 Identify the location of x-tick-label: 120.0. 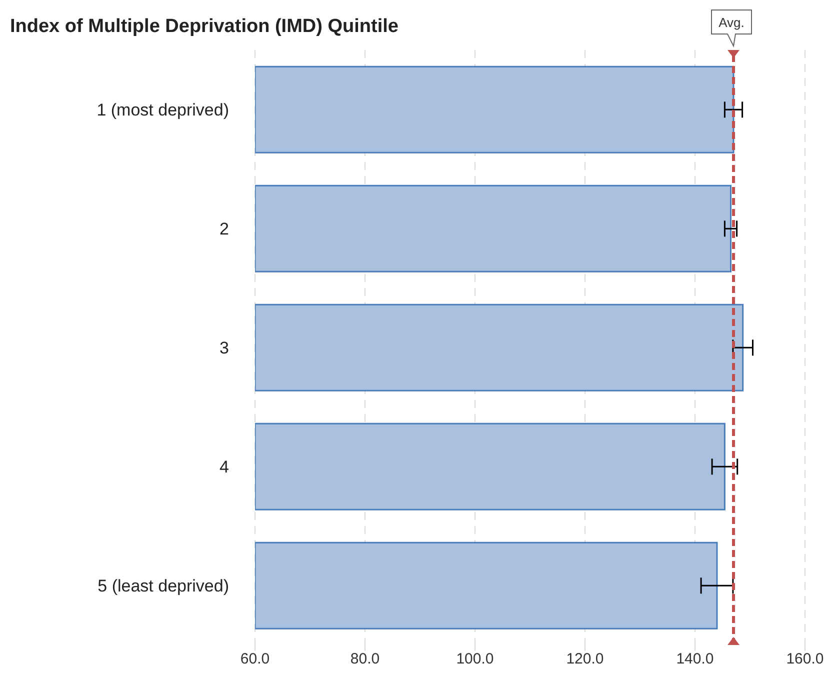
(585, 659).